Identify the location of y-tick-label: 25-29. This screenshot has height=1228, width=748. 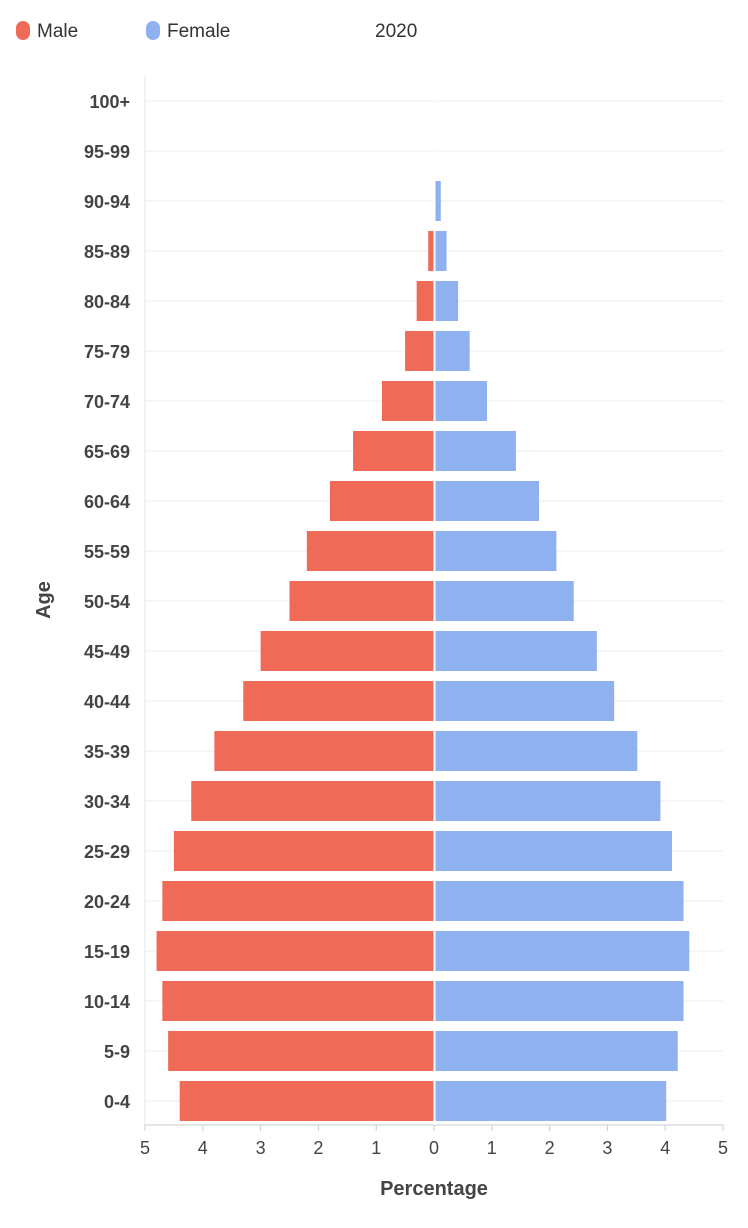
(107, 852).